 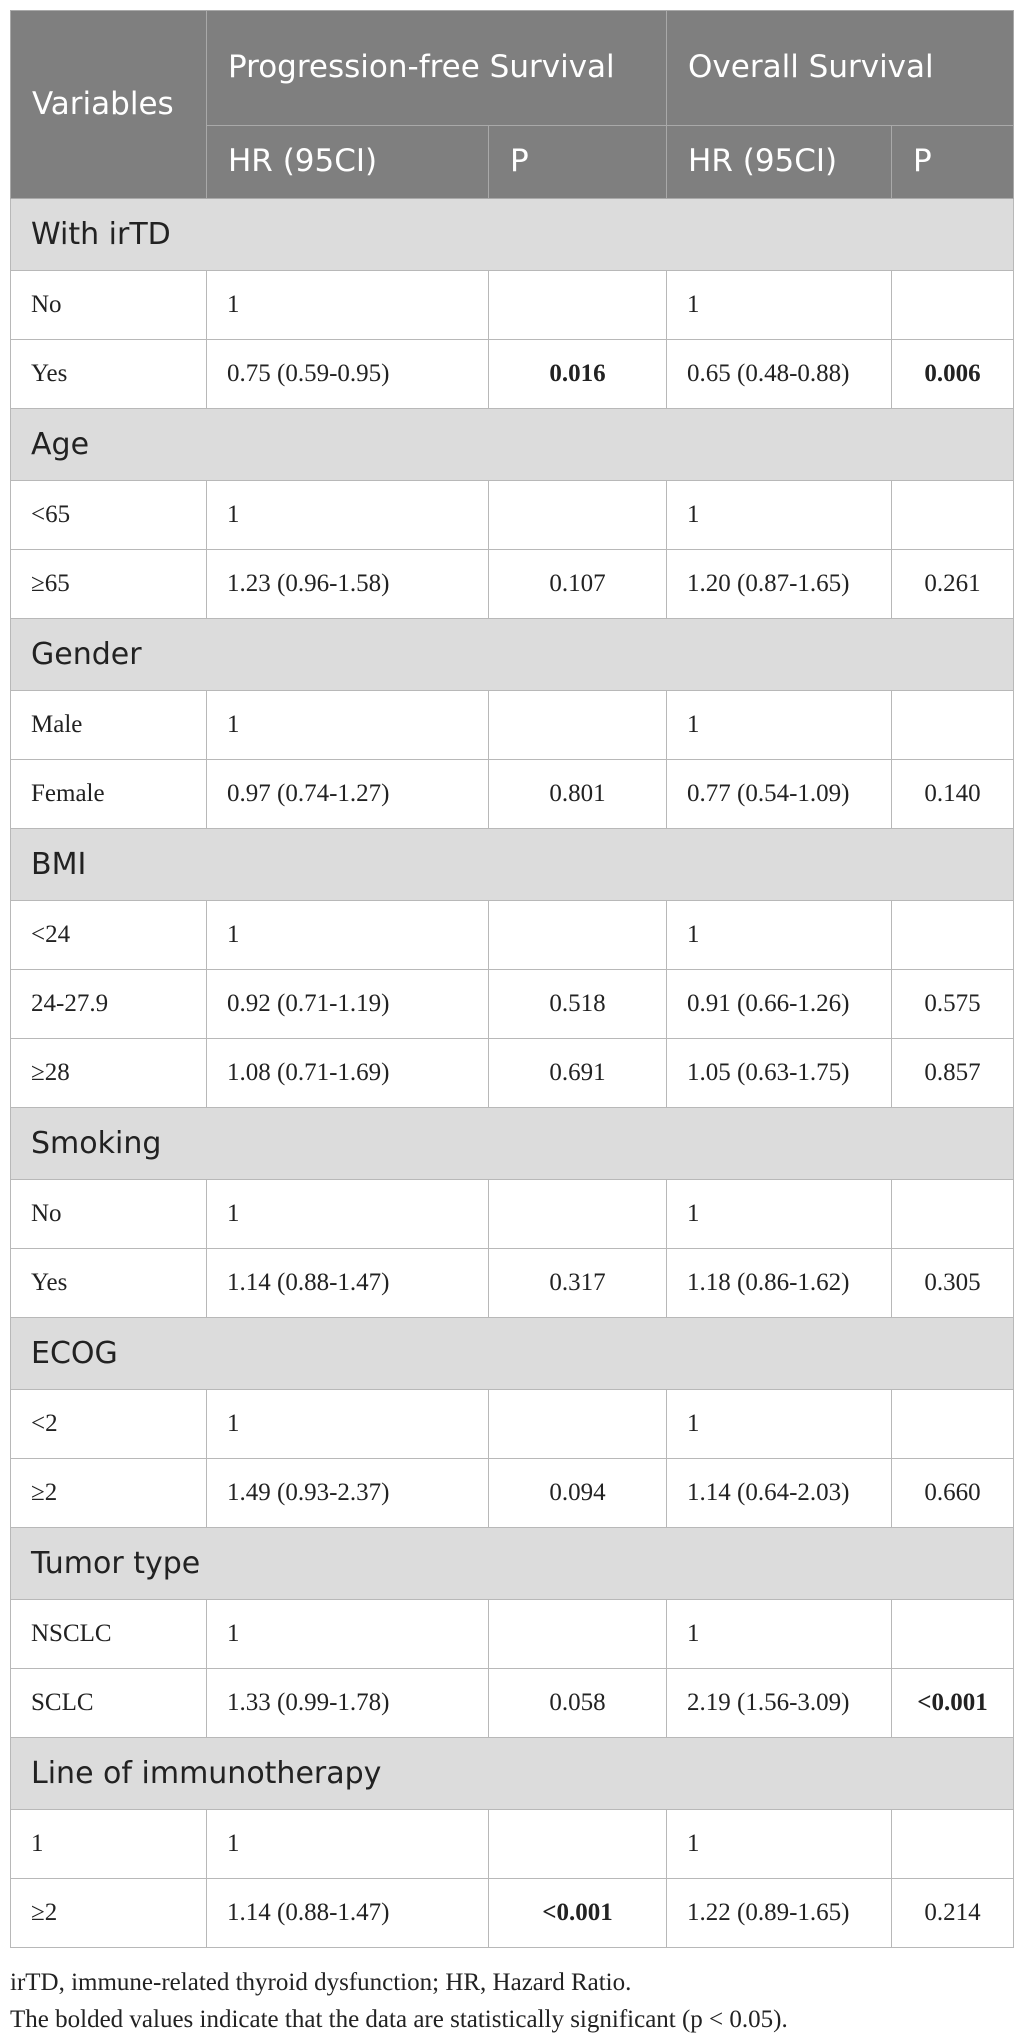 What do you see at coordinates (347, 584) in the screenshot?
I see `pfs-hr-cell: 1.23 (0.96-1.58)` at bounding box center [347, 584].